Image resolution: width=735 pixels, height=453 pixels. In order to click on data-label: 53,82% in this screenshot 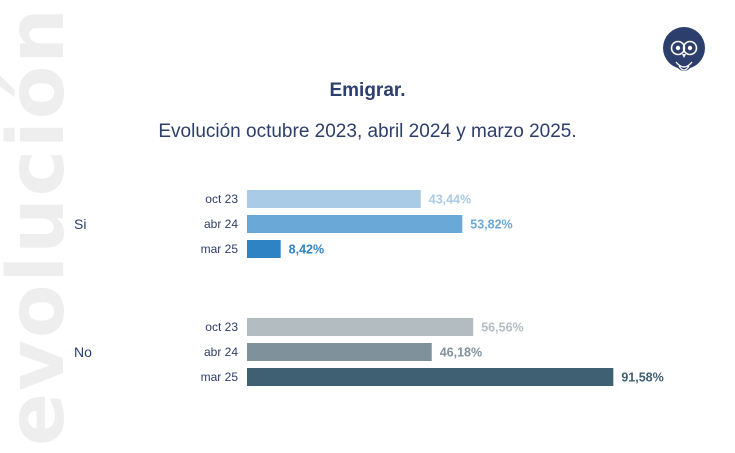, I will do `click(491, 225)`.